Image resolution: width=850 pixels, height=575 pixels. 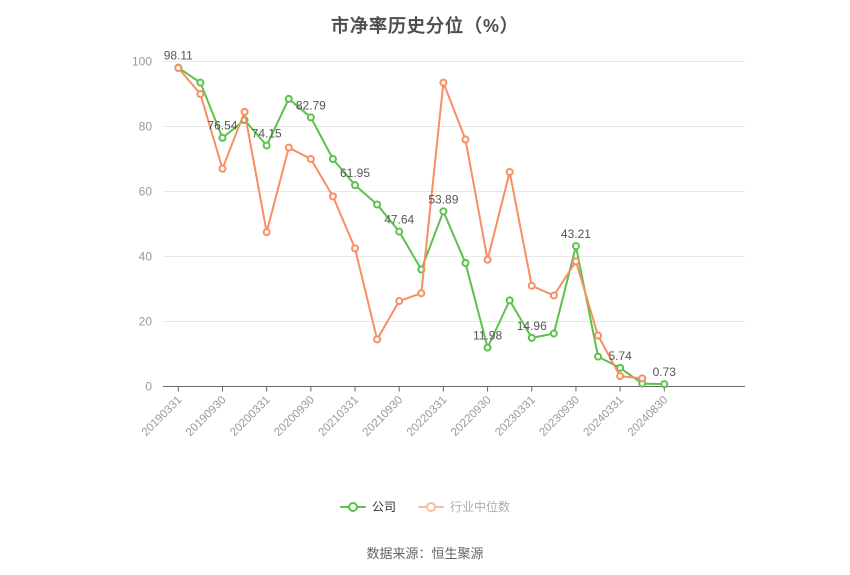 I want to click on x-tick-label: 20210331, so click(x=338, y=416).